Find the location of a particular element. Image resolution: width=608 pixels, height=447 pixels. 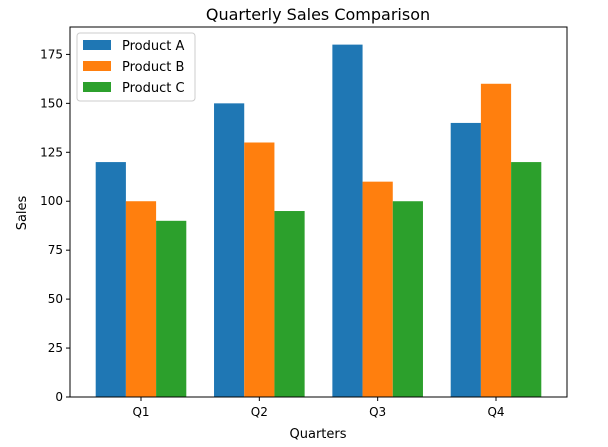

bar-product-a-q4 is located at coordinates (465, 260).